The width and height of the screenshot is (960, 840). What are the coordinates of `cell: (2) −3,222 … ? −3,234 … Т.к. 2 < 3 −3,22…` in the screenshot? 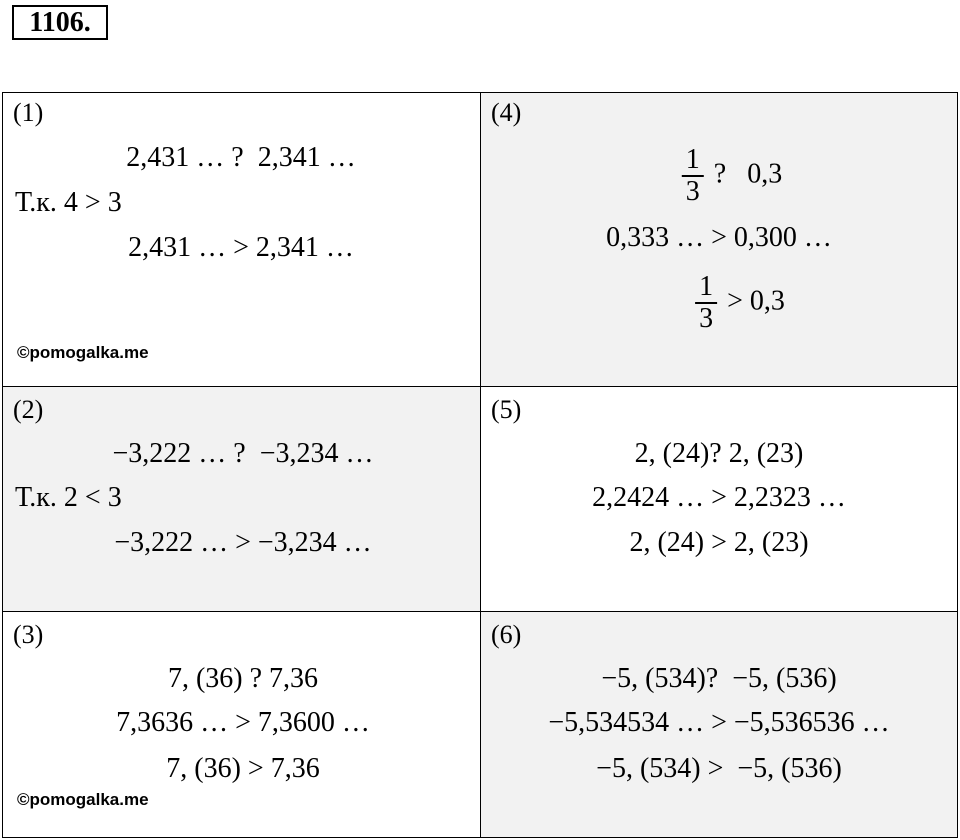 It's located at (241, 499).